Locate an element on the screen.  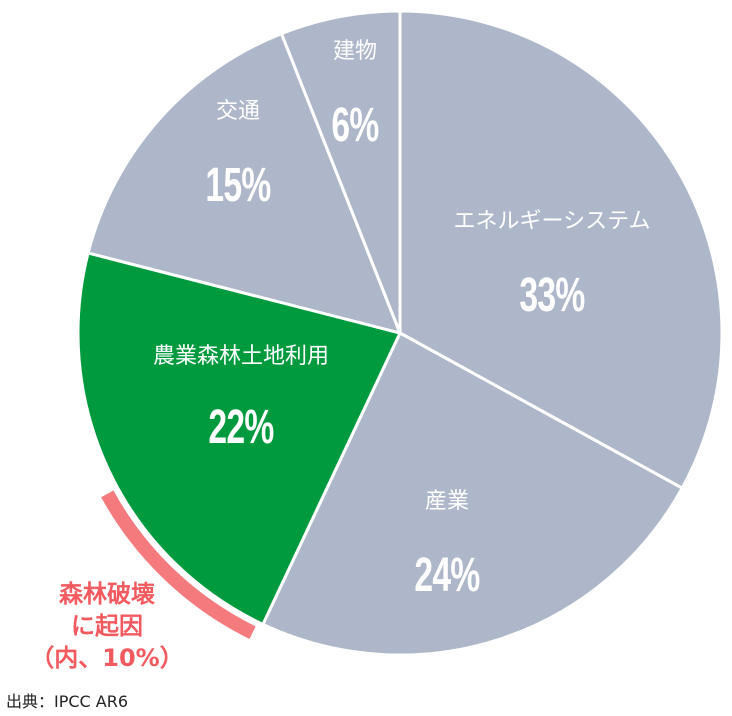
label-agri-pct: 22% is located at coordinates (241, 427).